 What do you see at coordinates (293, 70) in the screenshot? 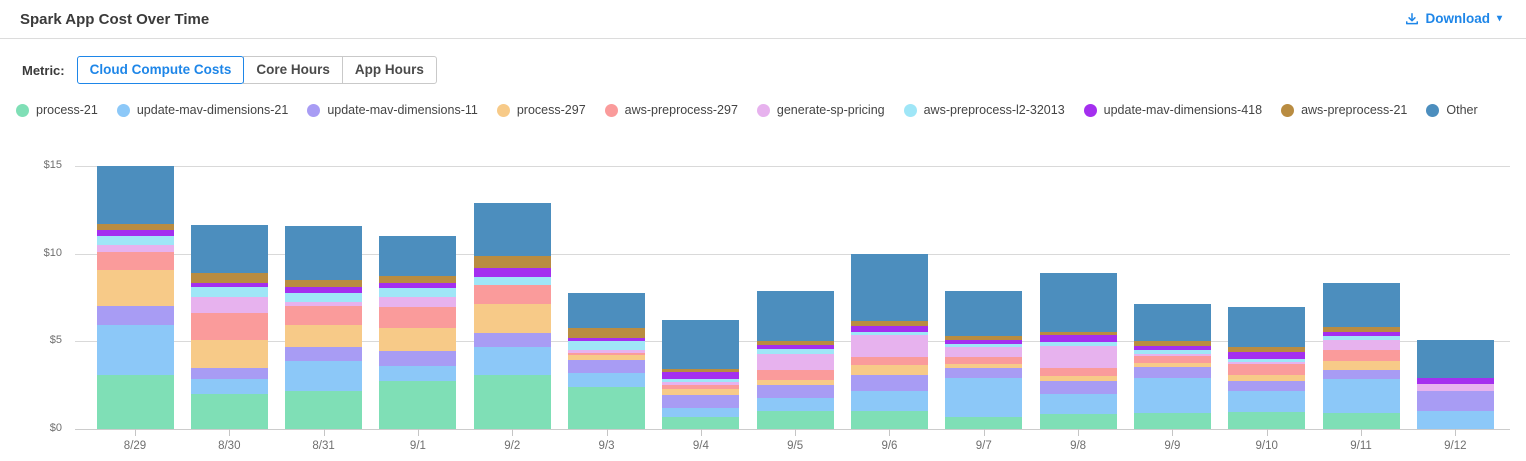
I see `metric-tab-core-hours: Core Hours` at bounding box center [293, 70].